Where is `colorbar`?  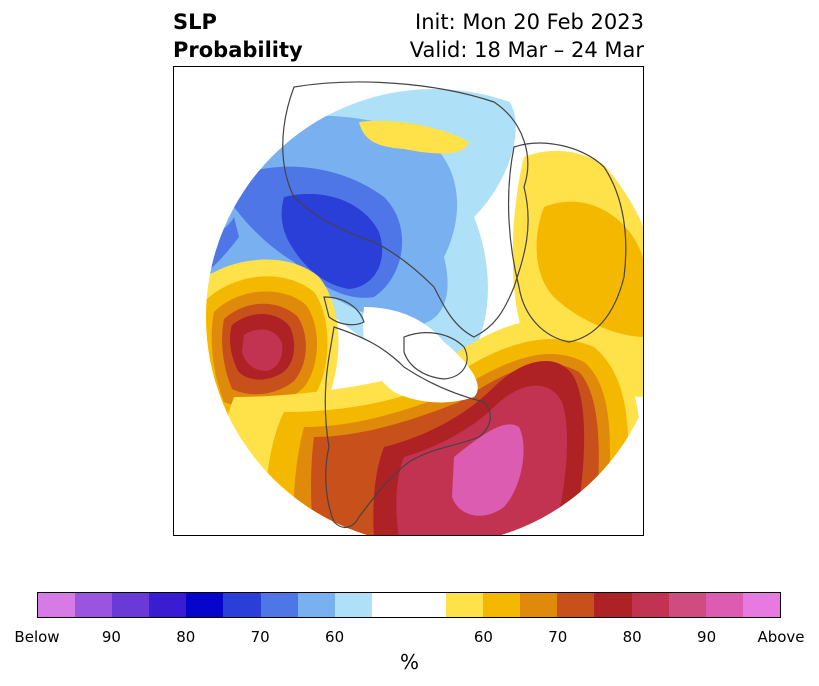 colorbar is located at coordinates (409, 605).